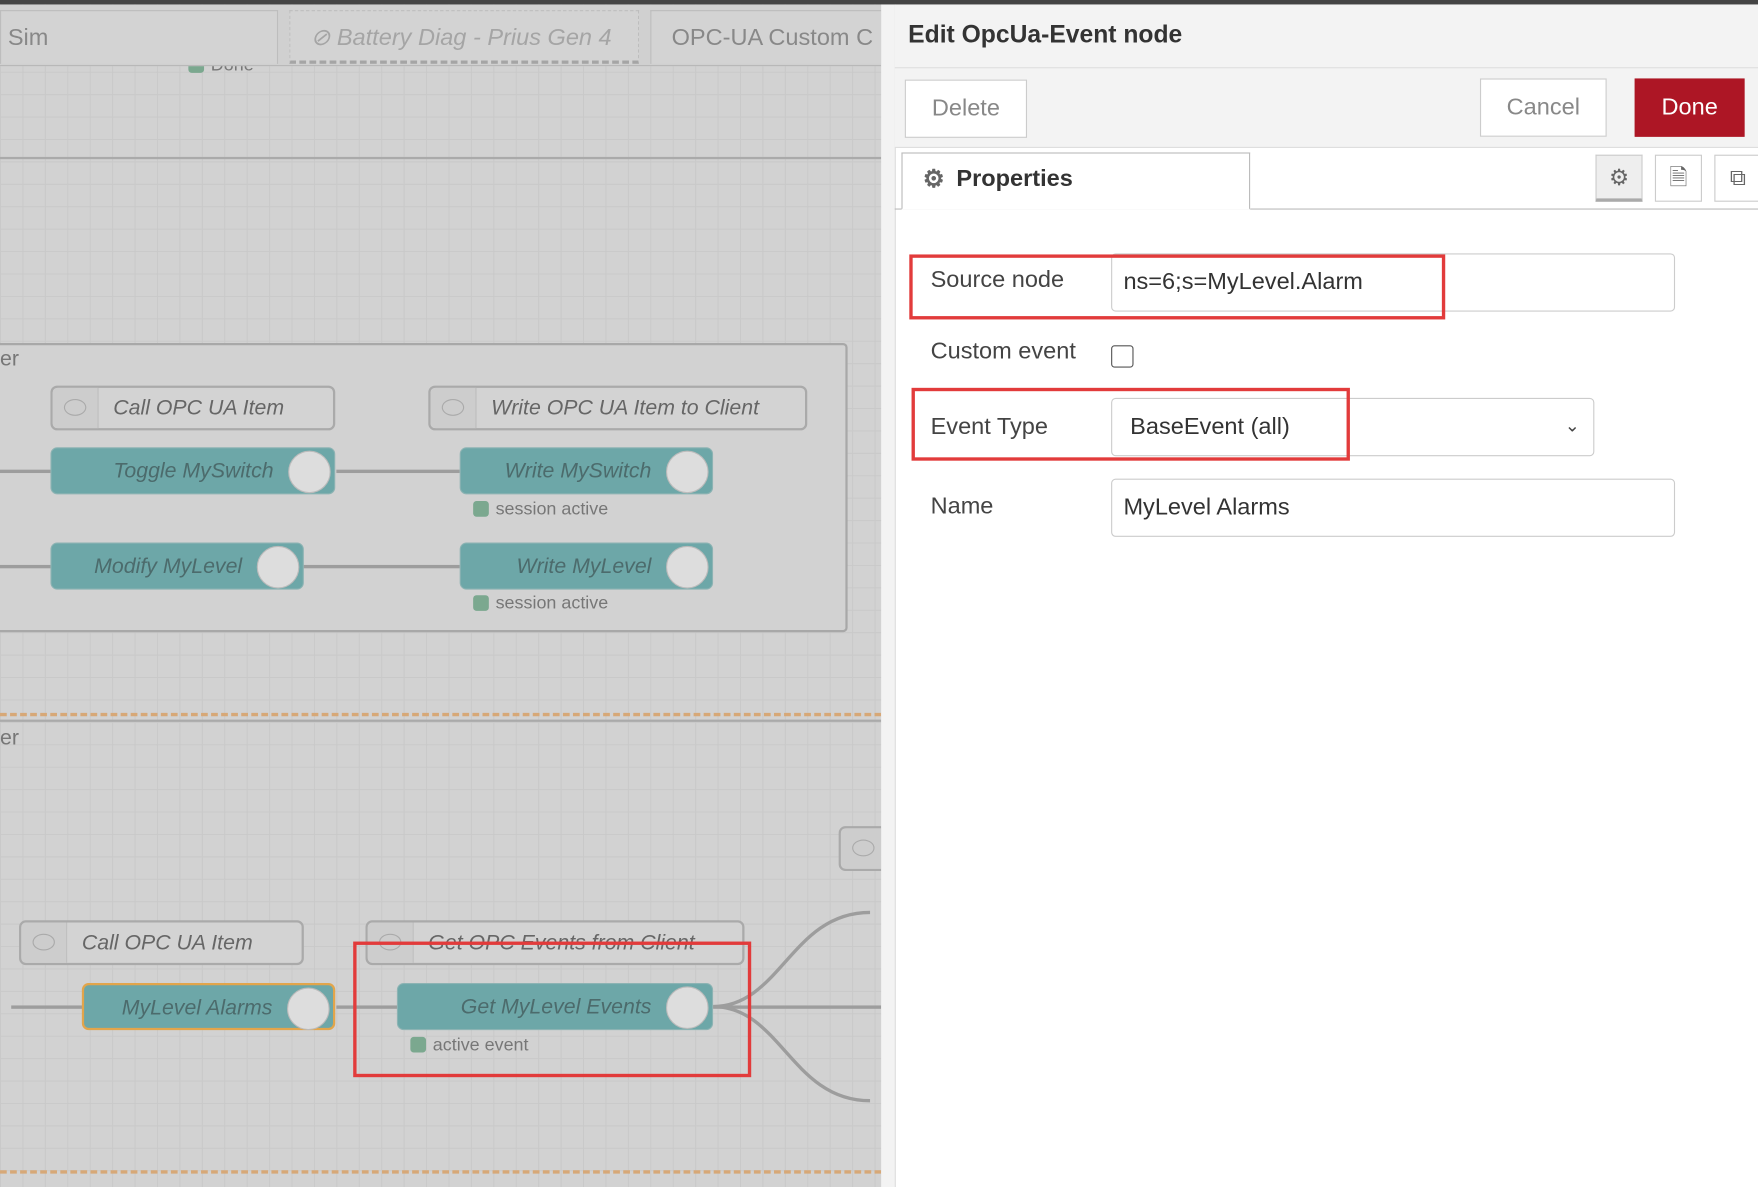  Describe the element at coordinates (1014, 178) in the screenshot. I see `tab-label: Properties` at that location.